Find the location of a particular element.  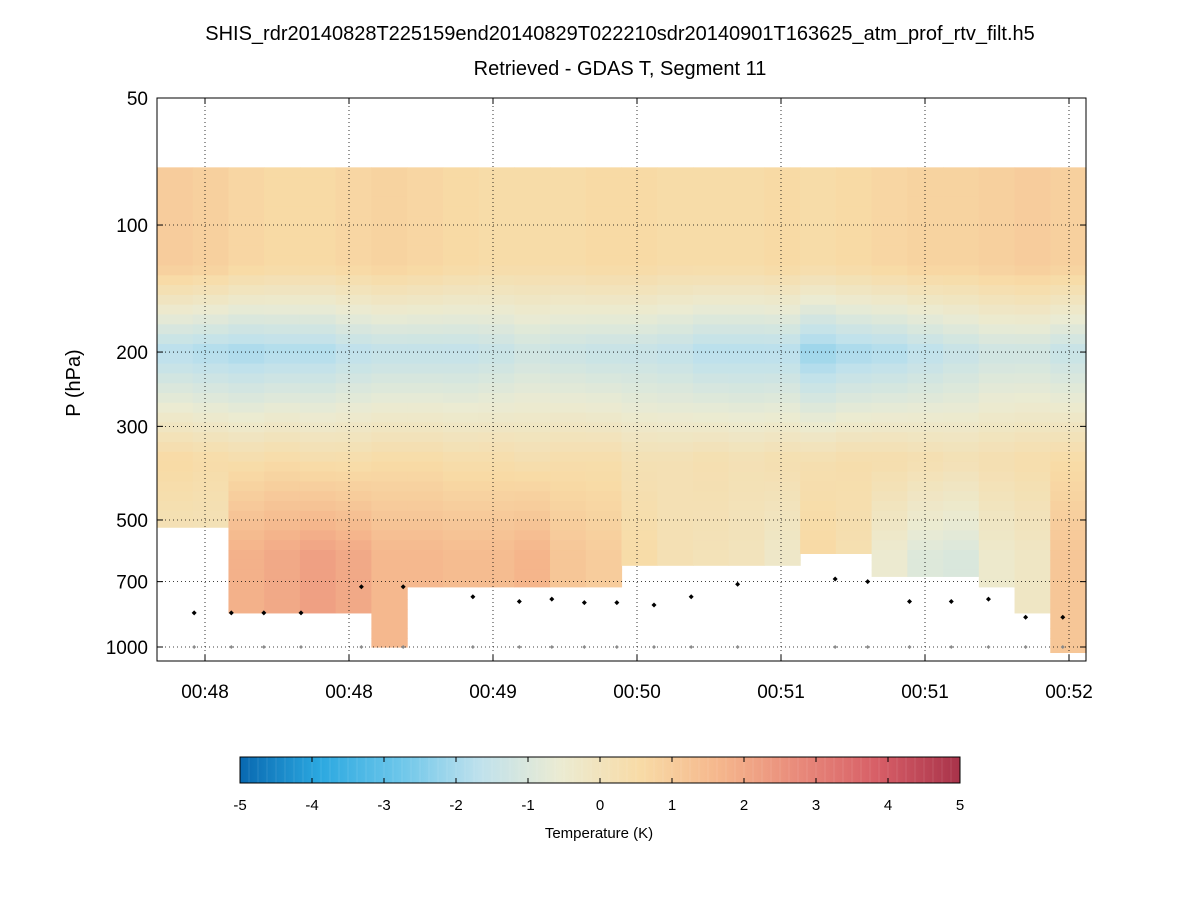

reference-marker is located at coordinates (263, 647).